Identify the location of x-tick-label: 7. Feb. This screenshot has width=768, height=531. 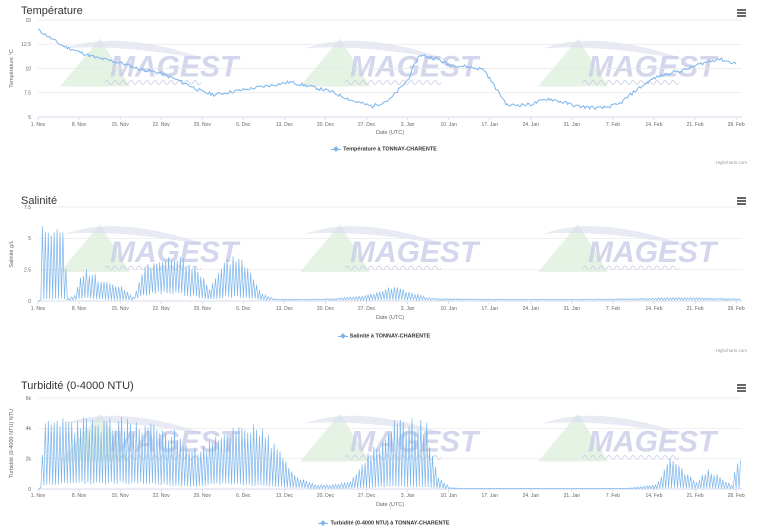
(613, 125).